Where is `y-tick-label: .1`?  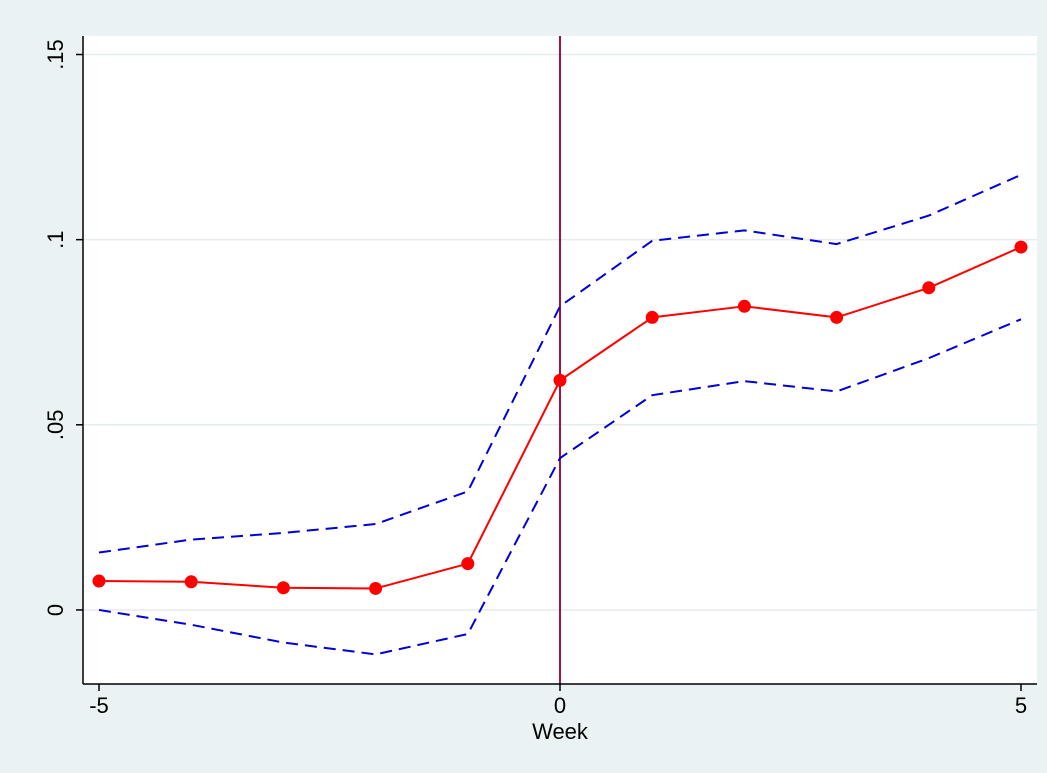 y-tick-label: .1 is located at coordinates (55, 239).